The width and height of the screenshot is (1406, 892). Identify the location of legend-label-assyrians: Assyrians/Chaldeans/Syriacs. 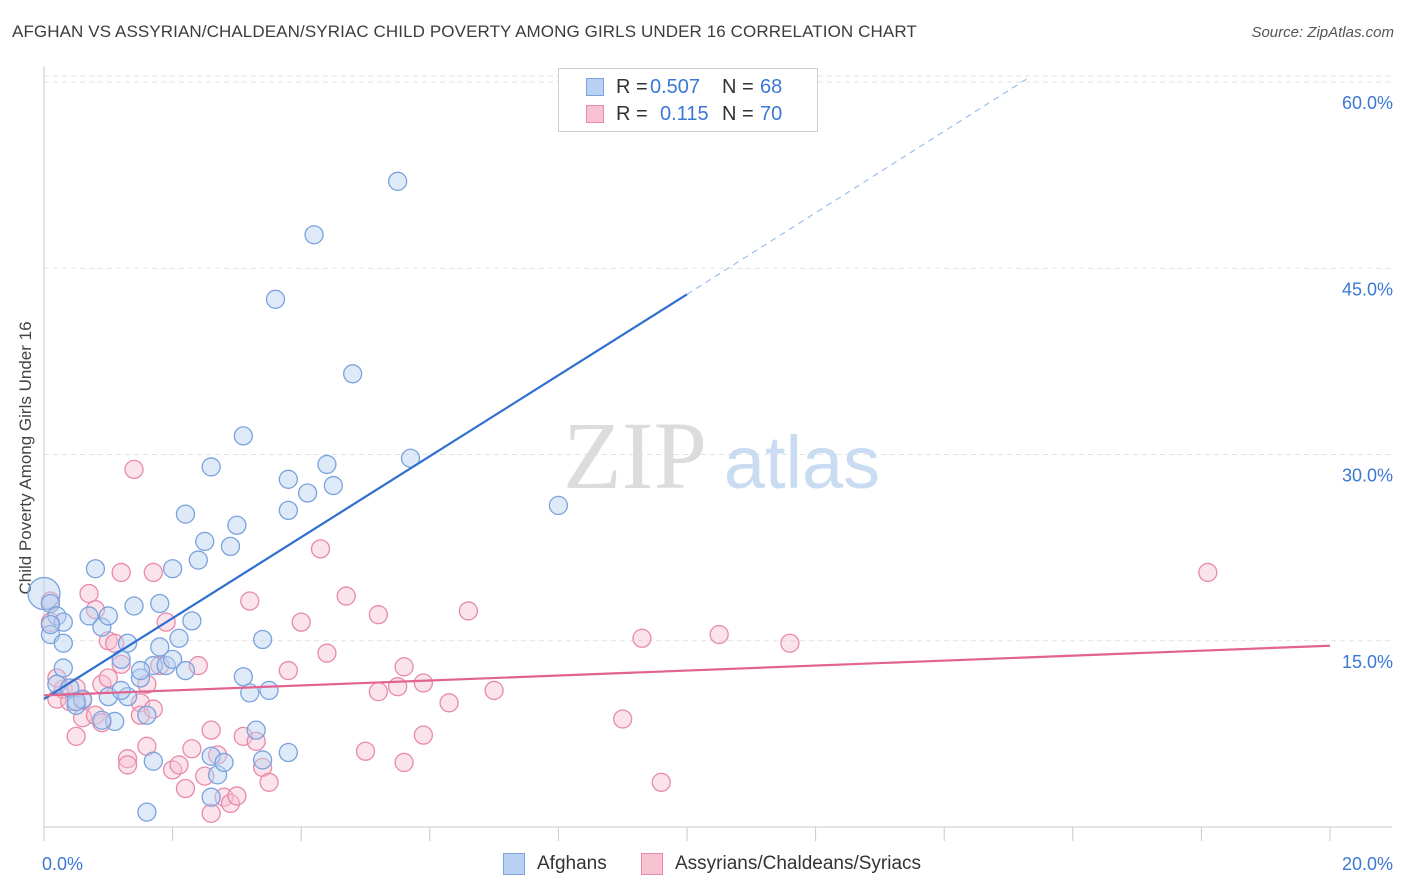
(798, 863).